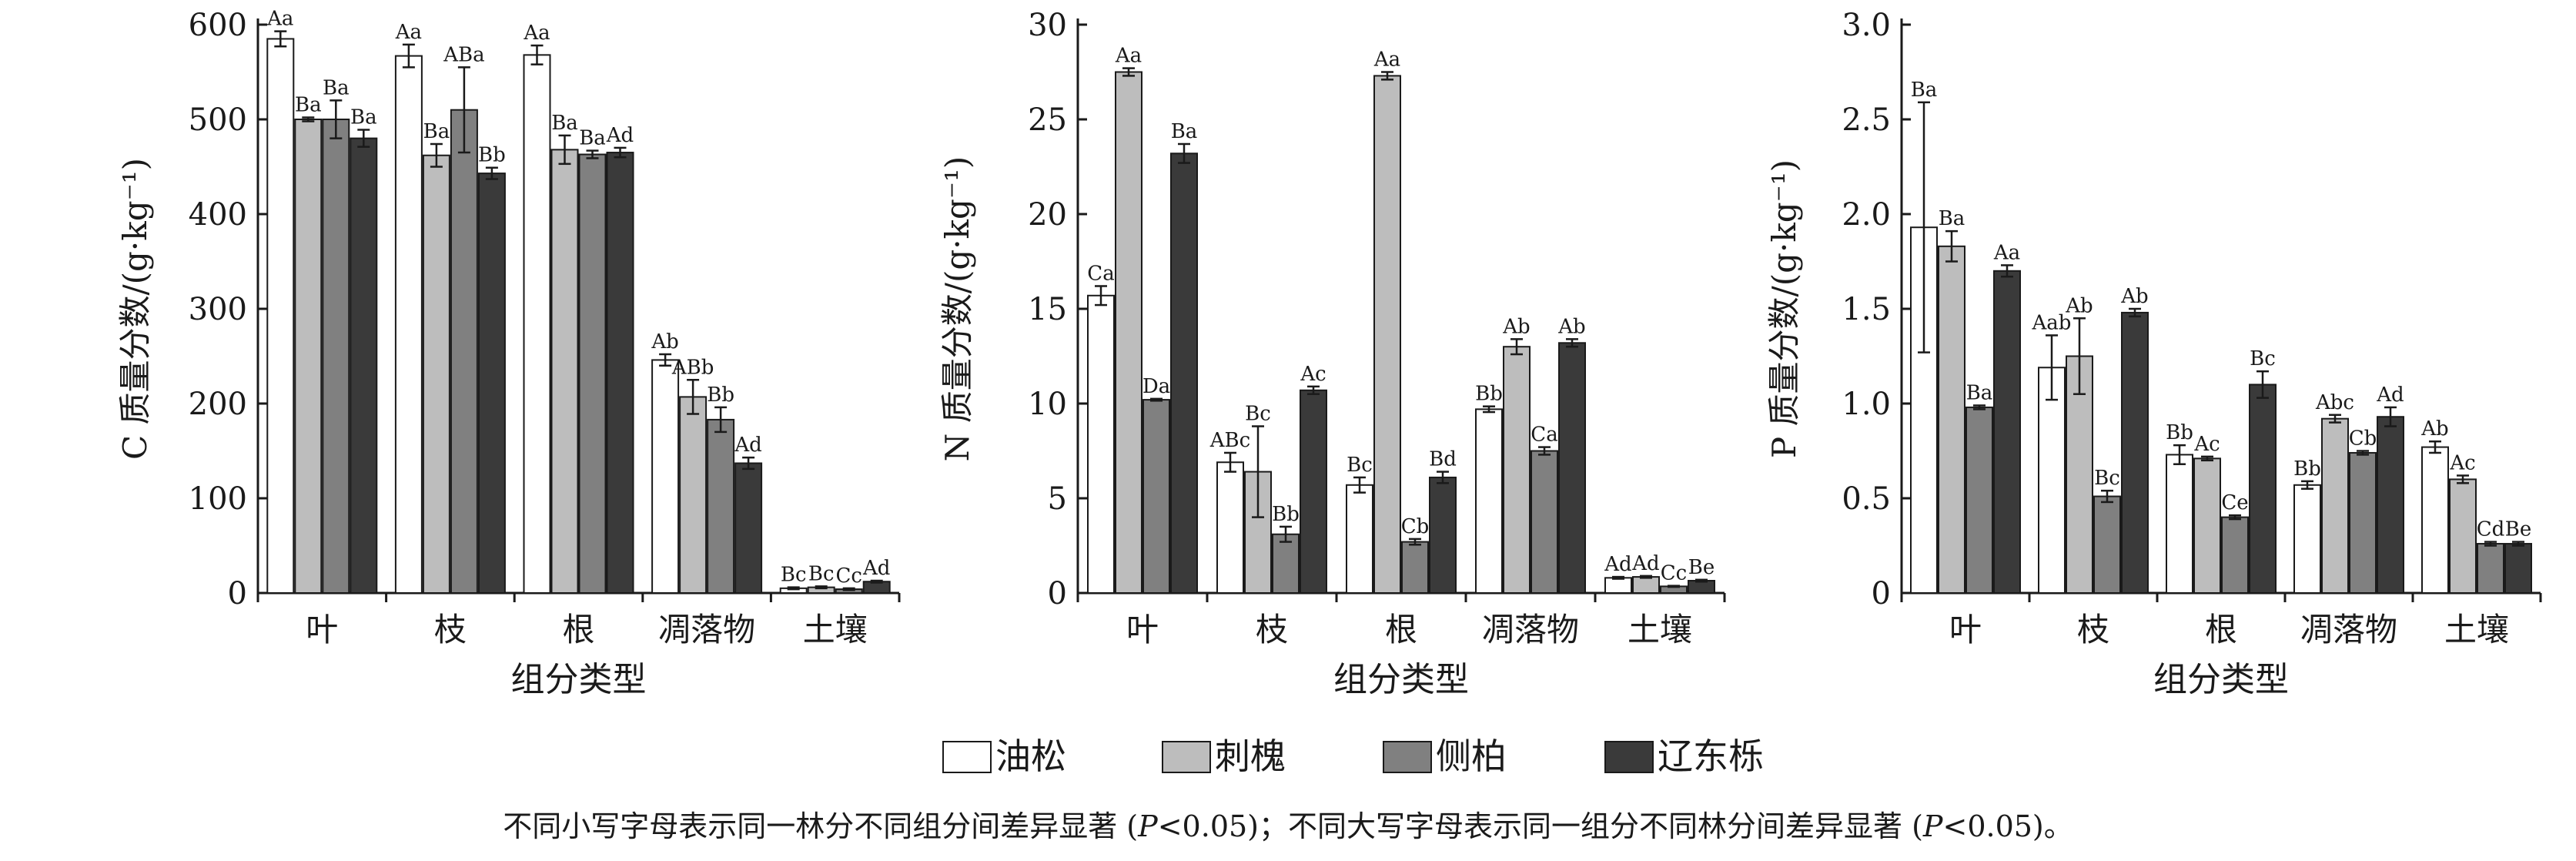 The height and width of the screenshot is (861, 2576). Describe the element at coordinates (1702, 567) in the screenshot. I see `significance-label: Be` at that location.